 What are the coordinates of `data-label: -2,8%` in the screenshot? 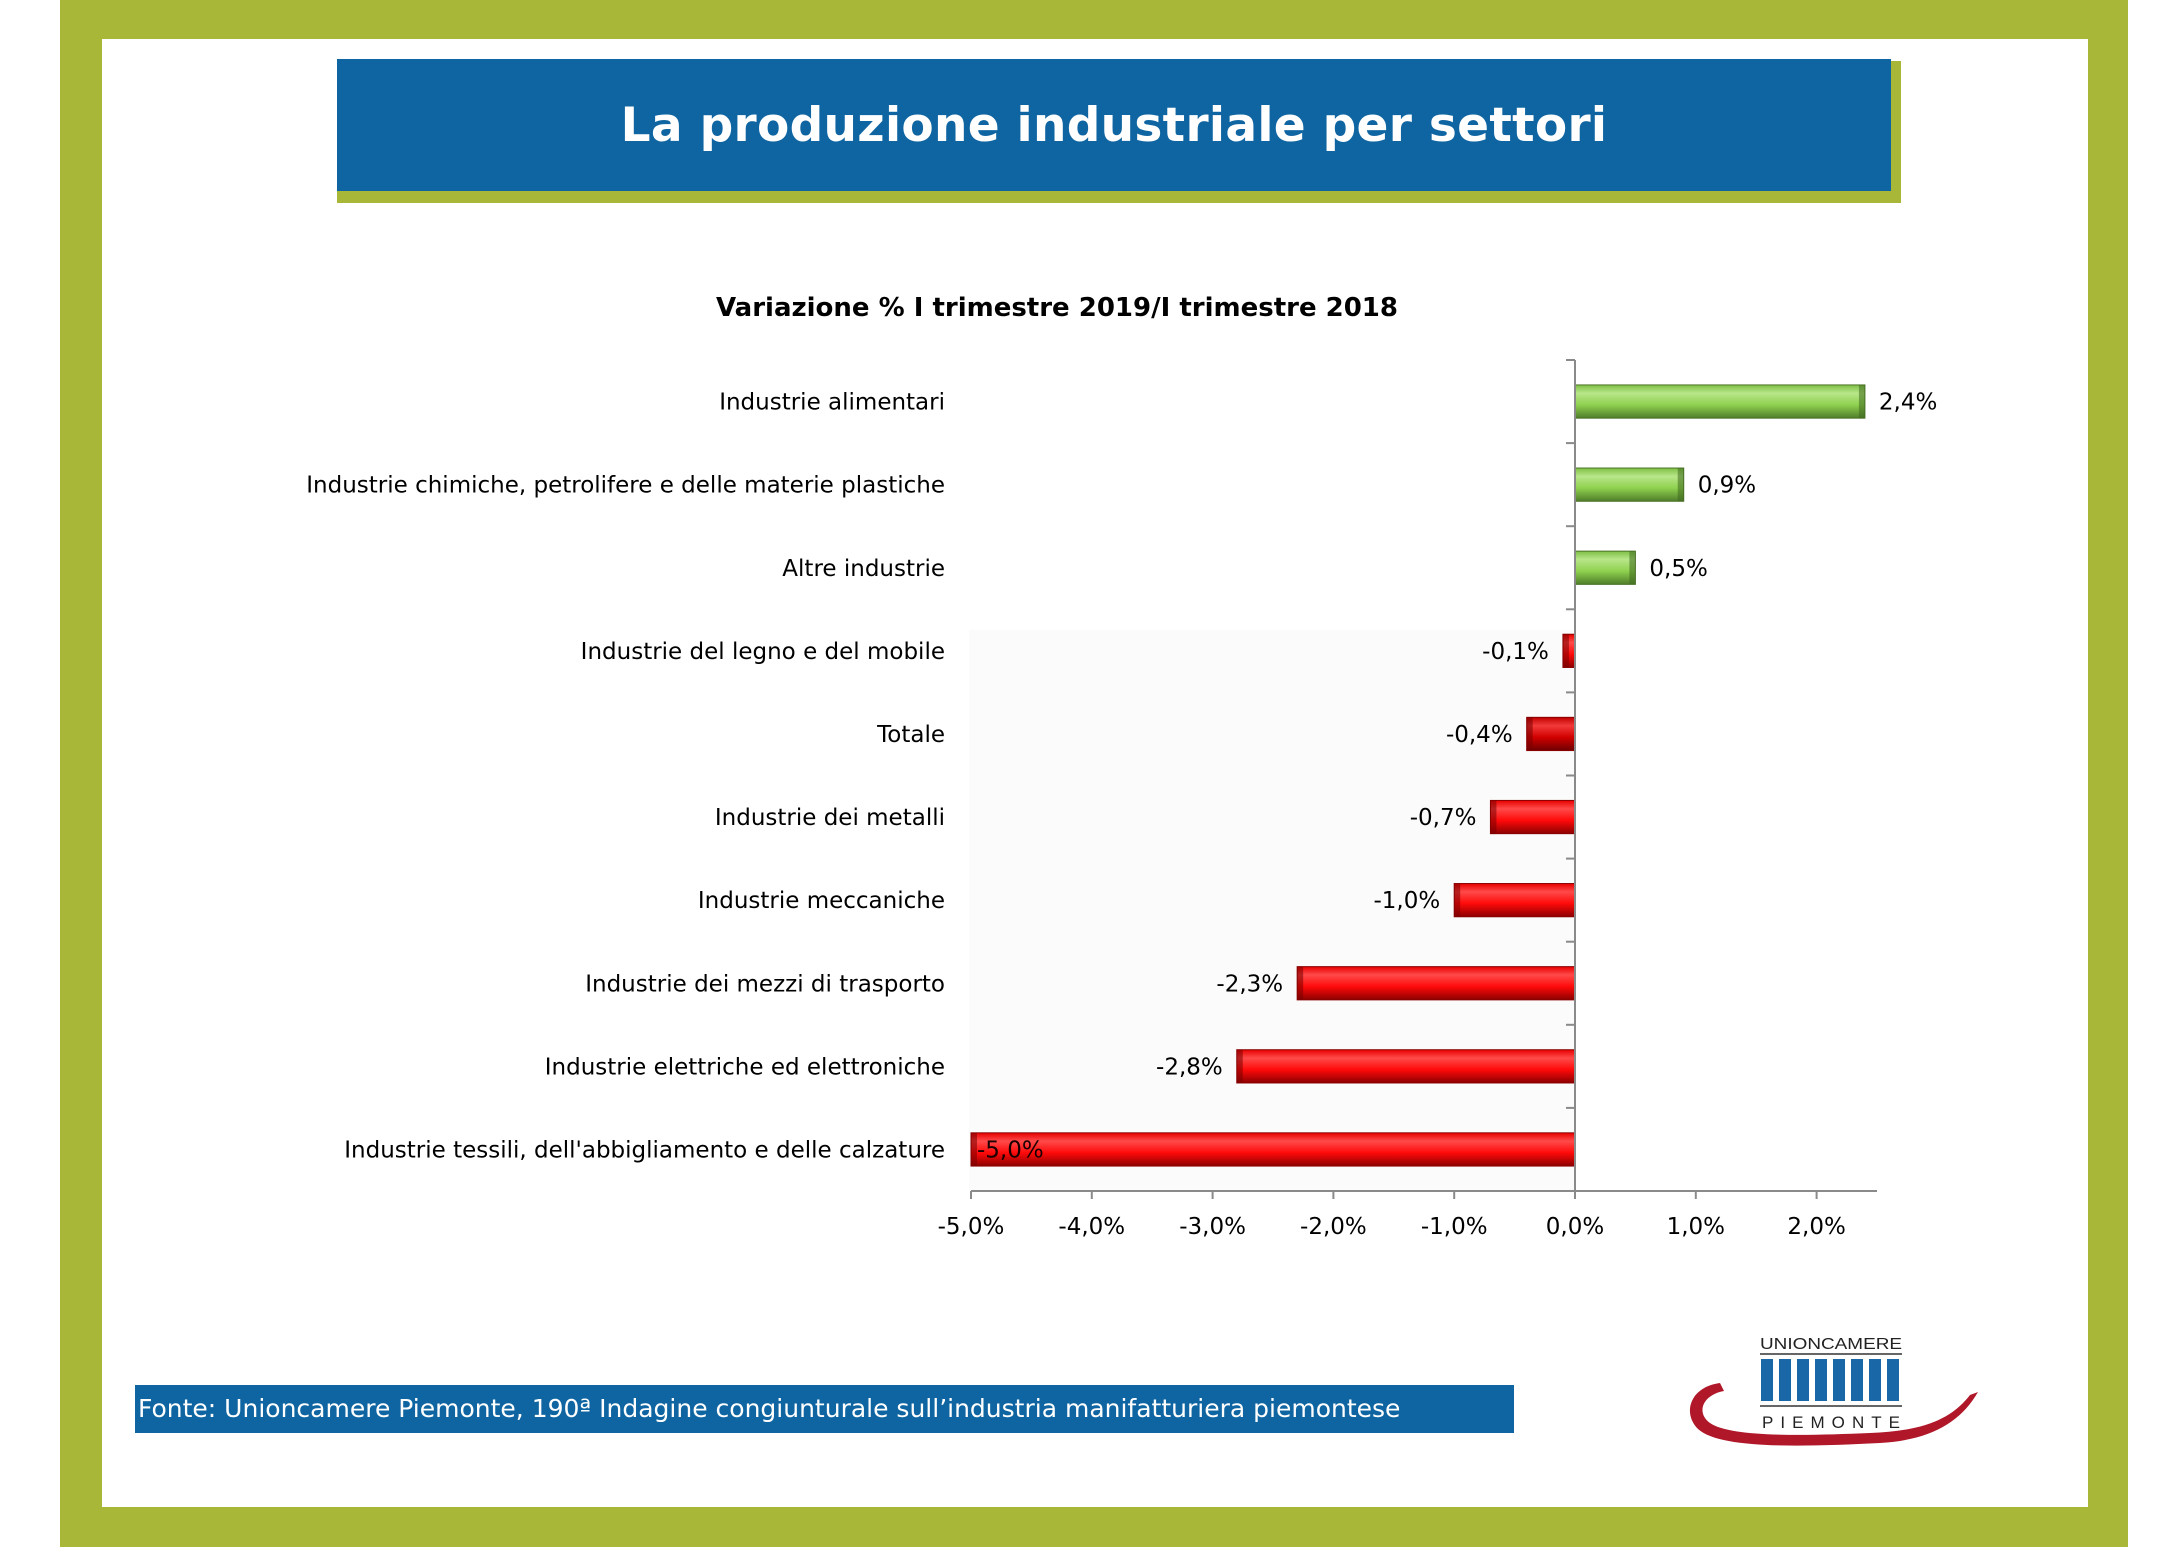 It's located at (1189, 1067).